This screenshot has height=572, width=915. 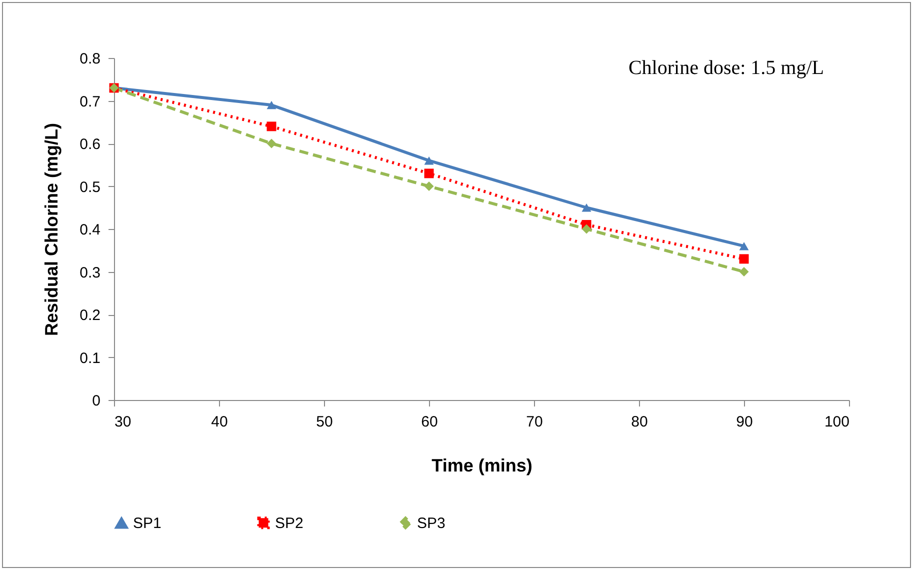 I want to click on x-axis-title: Time (mins), so click(x=482, y=466).